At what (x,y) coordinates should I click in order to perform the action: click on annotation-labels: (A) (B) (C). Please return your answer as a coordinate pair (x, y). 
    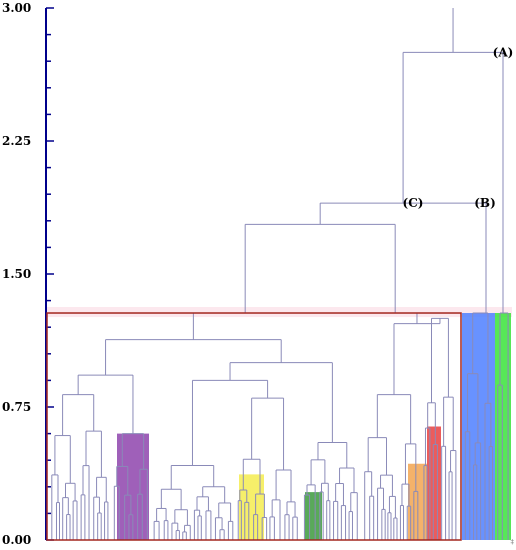
    Looking at the image, I should click on (458, 127).